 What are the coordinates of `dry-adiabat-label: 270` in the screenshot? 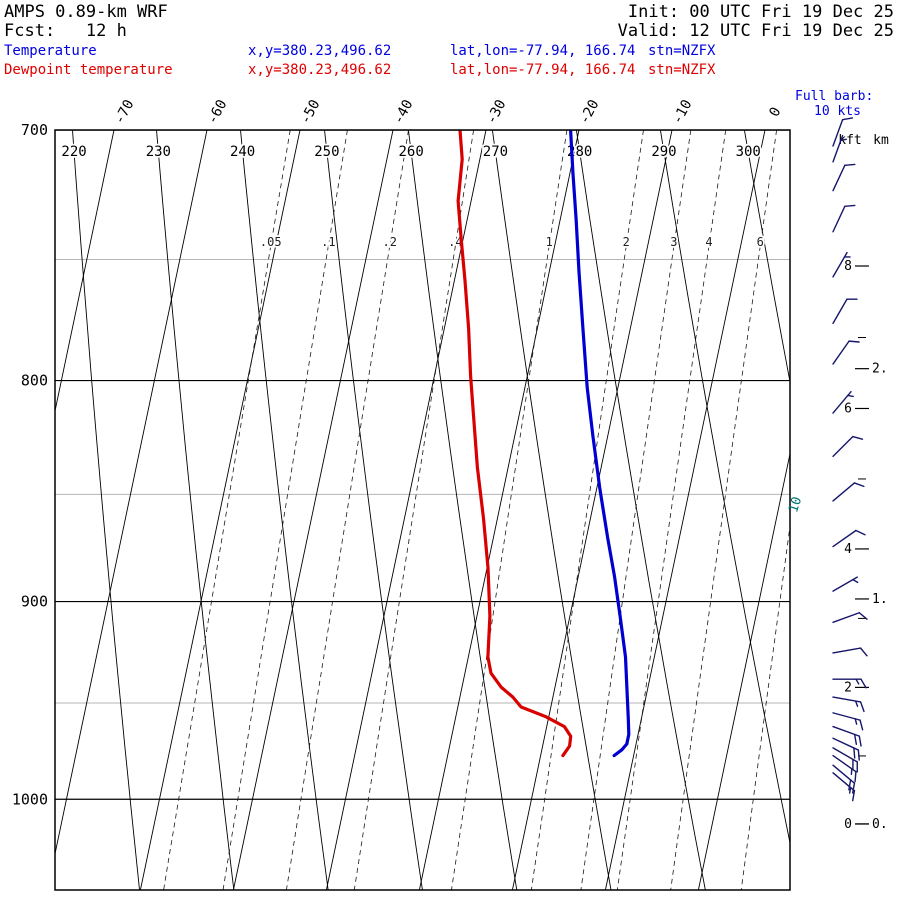 It's located at (495, 152).